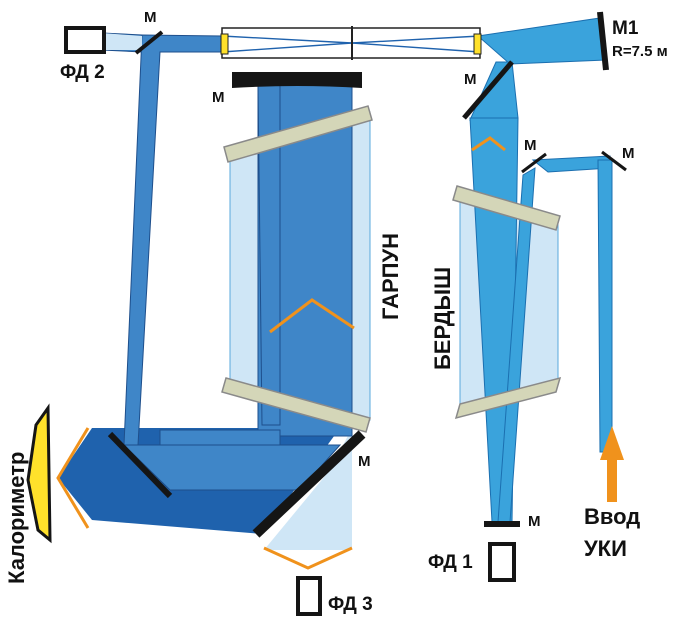 The width and height of the screenshot is (688, 624). I want to click on m1-radius-label: R=7.5 м, so click(640, 51).